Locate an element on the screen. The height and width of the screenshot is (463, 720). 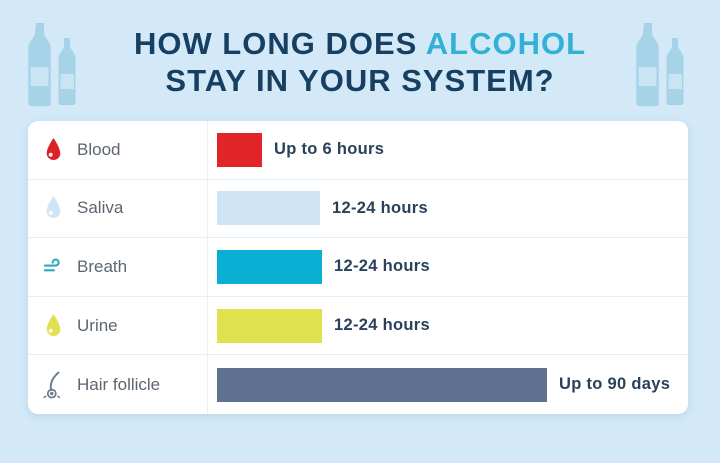
table-row-hair-follicle: Hair follicle Up to 90 days is located at coordinates (358, 384).